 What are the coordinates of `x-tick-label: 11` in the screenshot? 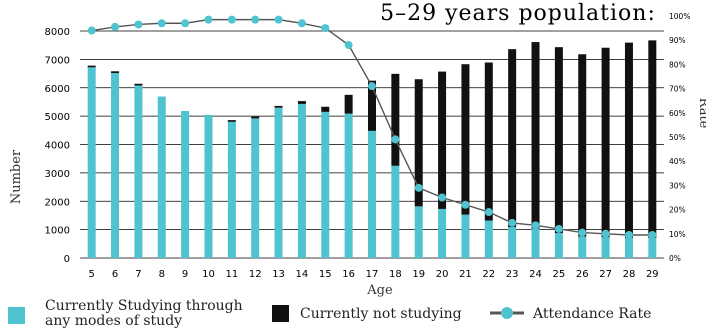 It's located at (231, 274).